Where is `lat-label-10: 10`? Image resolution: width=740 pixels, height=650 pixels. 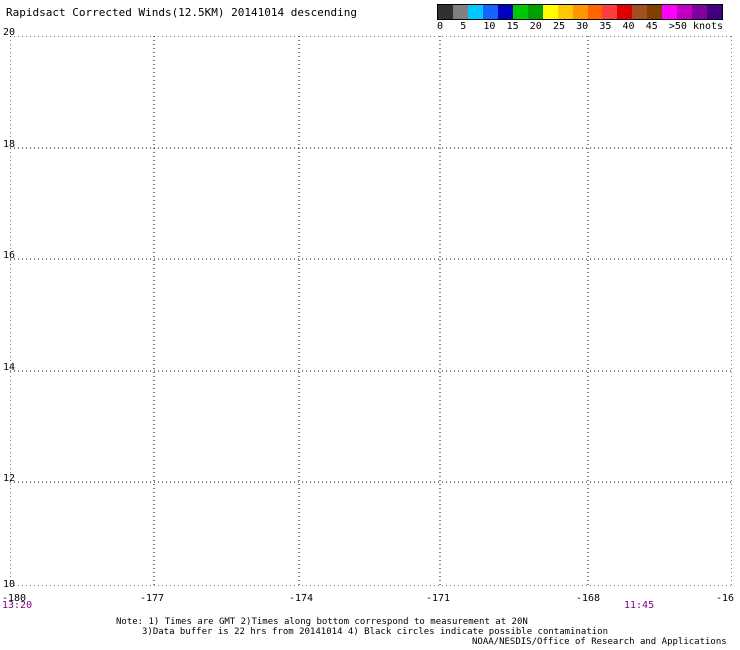 lat-label-10: 10 is located at coordinates (9, 584).